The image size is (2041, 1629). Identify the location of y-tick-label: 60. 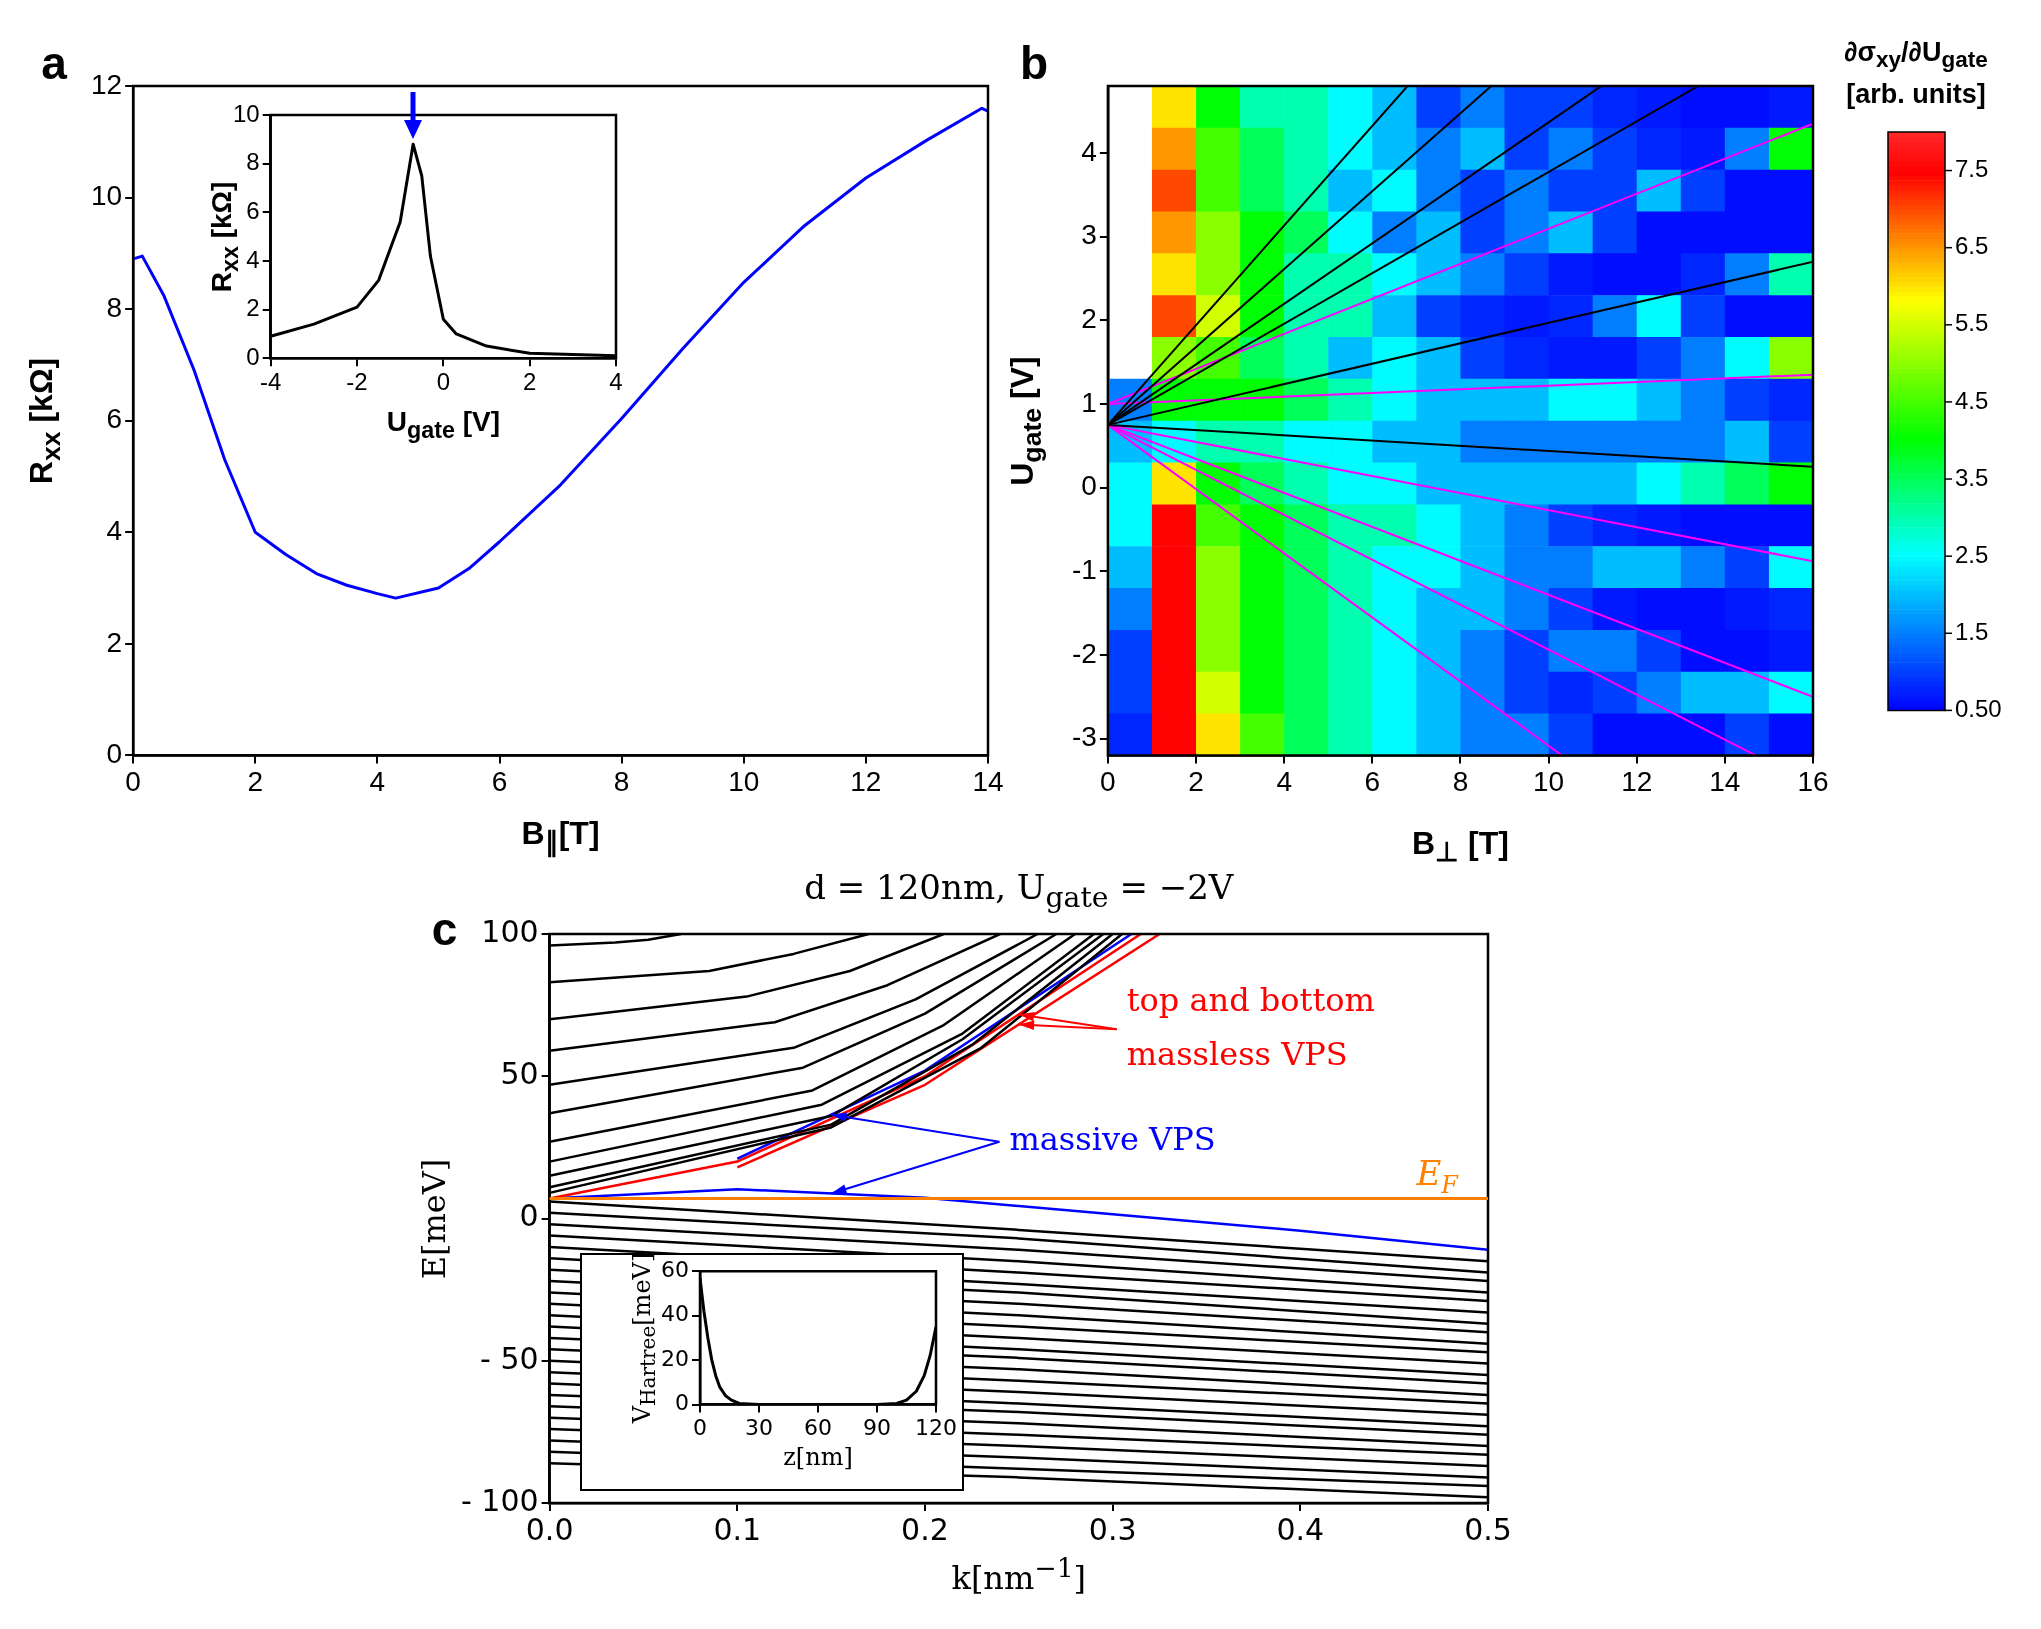
(674, 1269).